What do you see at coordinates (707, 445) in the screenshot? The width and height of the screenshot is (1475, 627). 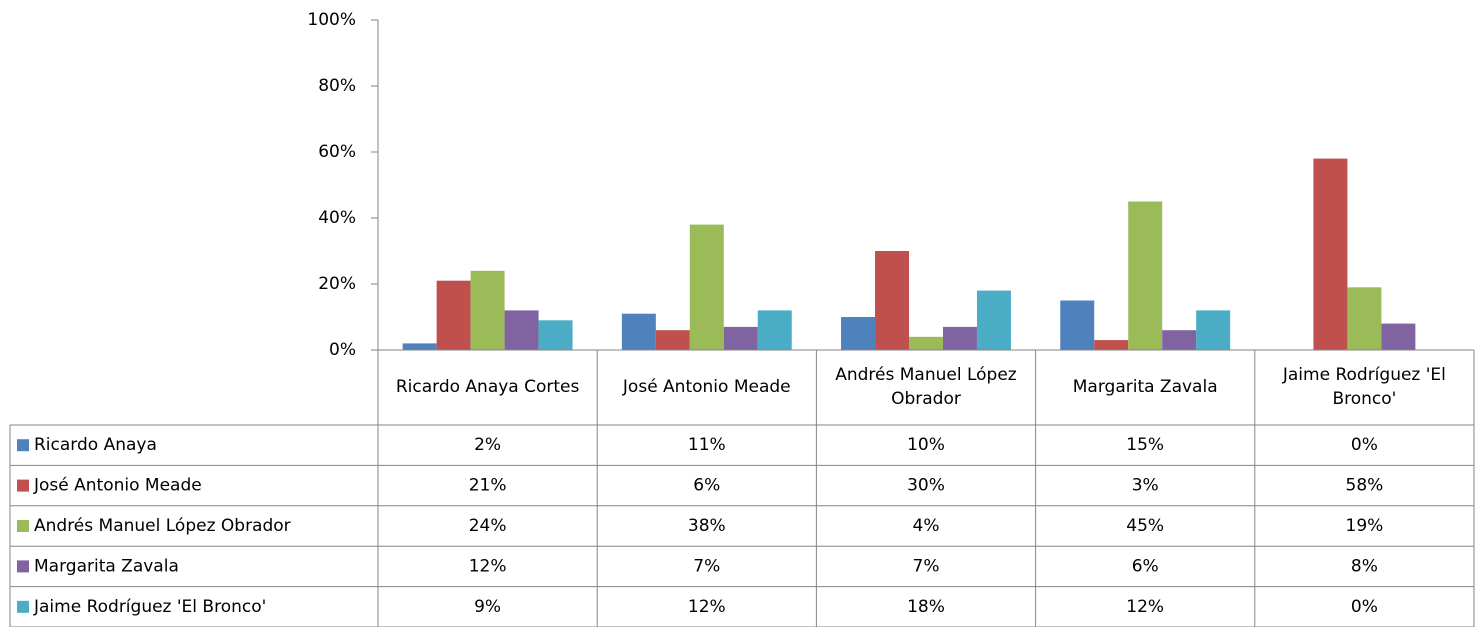 I see `table-value: 11%` at bounding box center [707, 445].